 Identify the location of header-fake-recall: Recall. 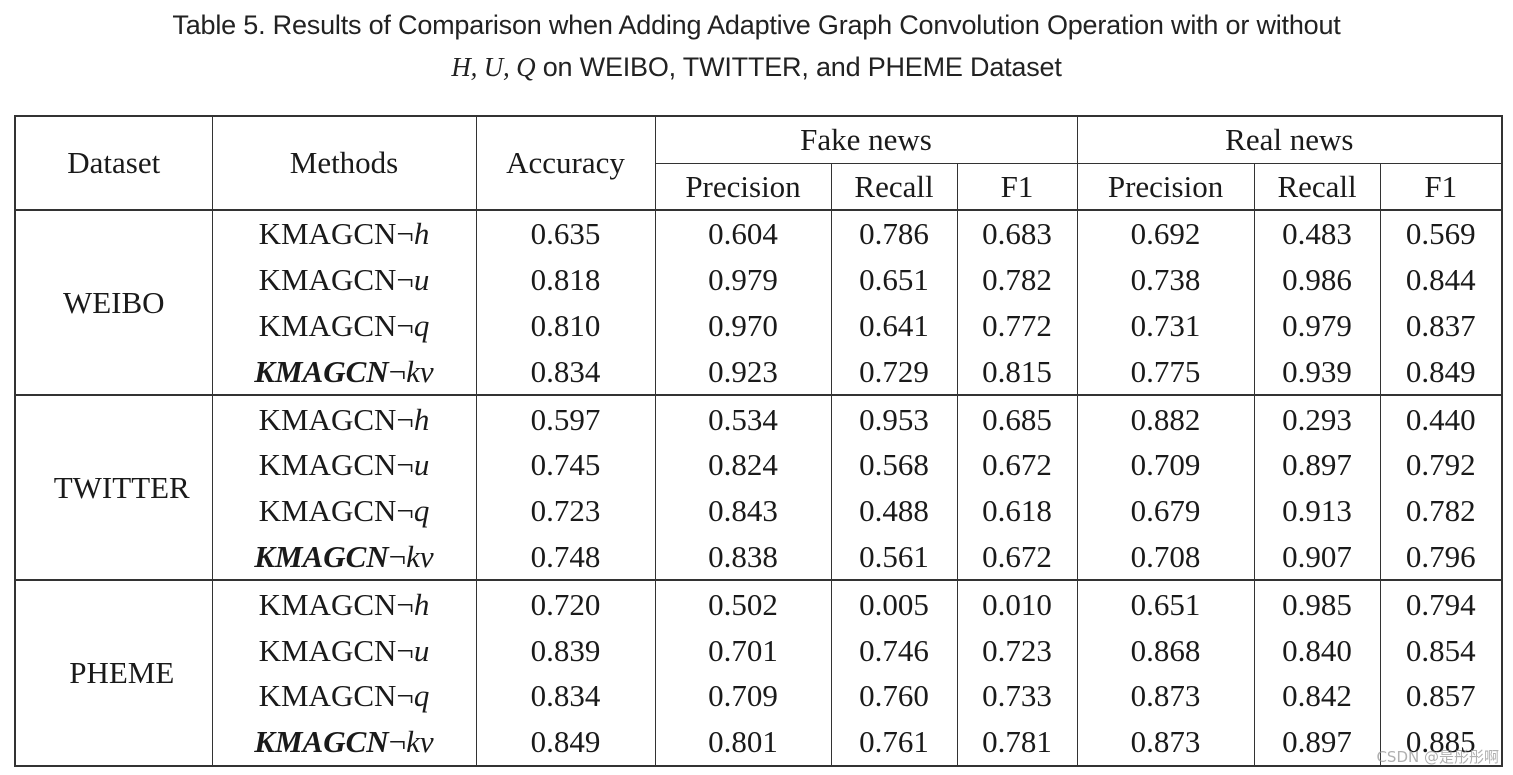
(894, 187).